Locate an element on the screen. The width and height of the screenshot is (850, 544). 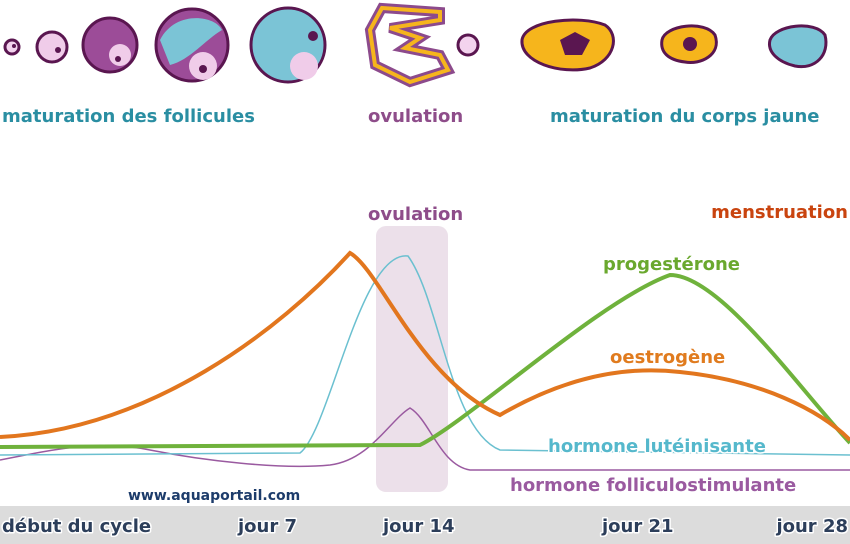
label: progestérone is located at coordinates (671, 264).